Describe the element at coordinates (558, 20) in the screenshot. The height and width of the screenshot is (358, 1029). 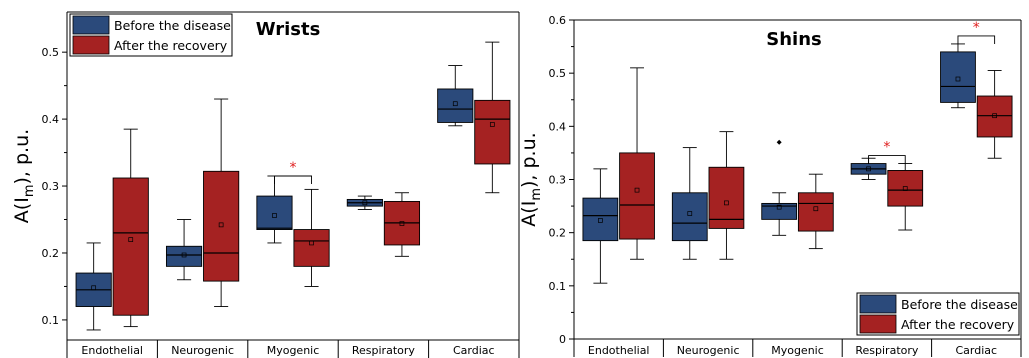
I see `y-tick-label: 0.6` at that location.